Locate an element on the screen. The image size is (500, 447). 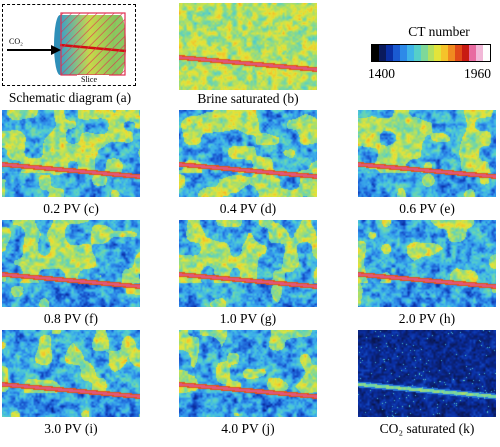
arrow-head-icon is located at coordinates (56, 50).